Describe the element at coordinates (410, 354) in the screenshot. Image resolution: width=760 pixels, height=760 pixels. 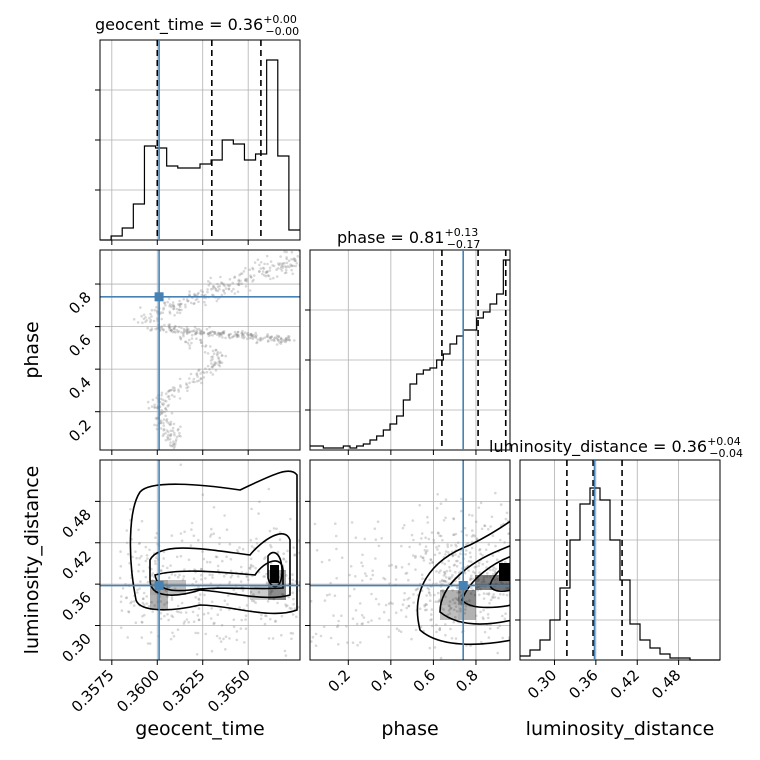
I see `histogram-phase` at that location.